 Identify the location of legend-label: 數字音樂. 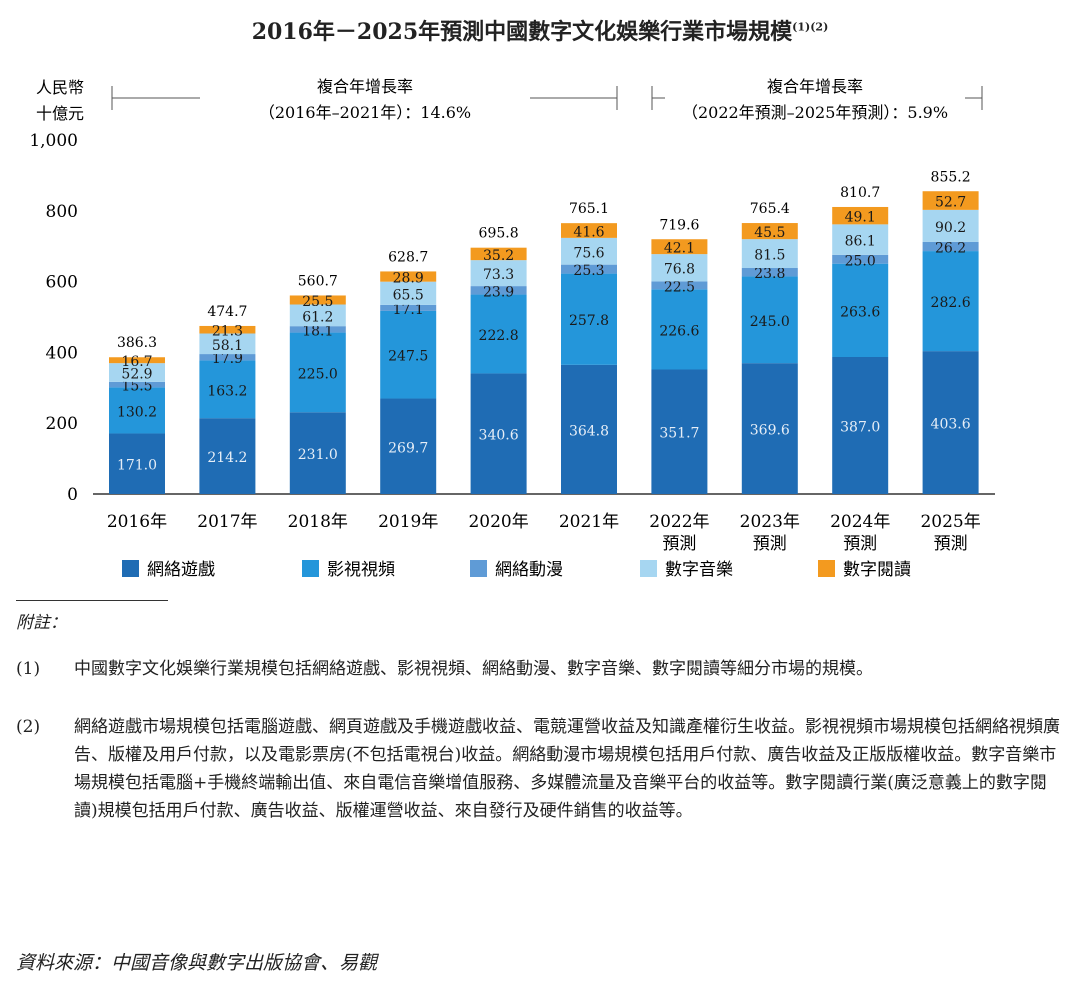
(699, 570).